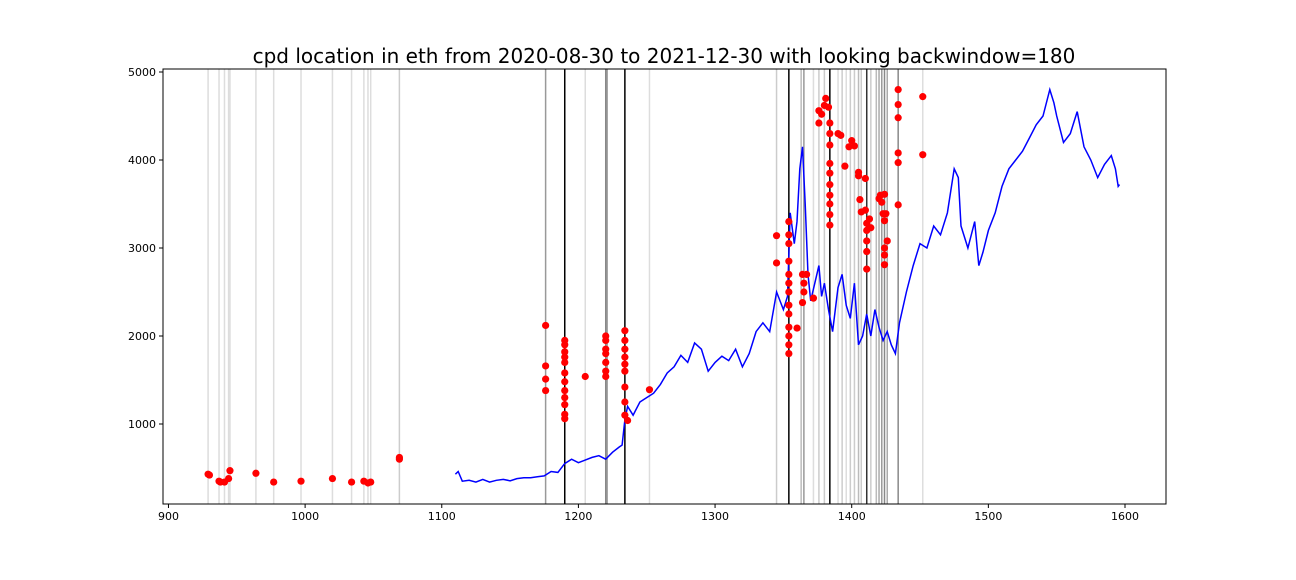 The image size is (1296, 580). Describe the element at coordinates (1125, 516) in the screenshot. I see `x-tick-label: 1600` at that location.